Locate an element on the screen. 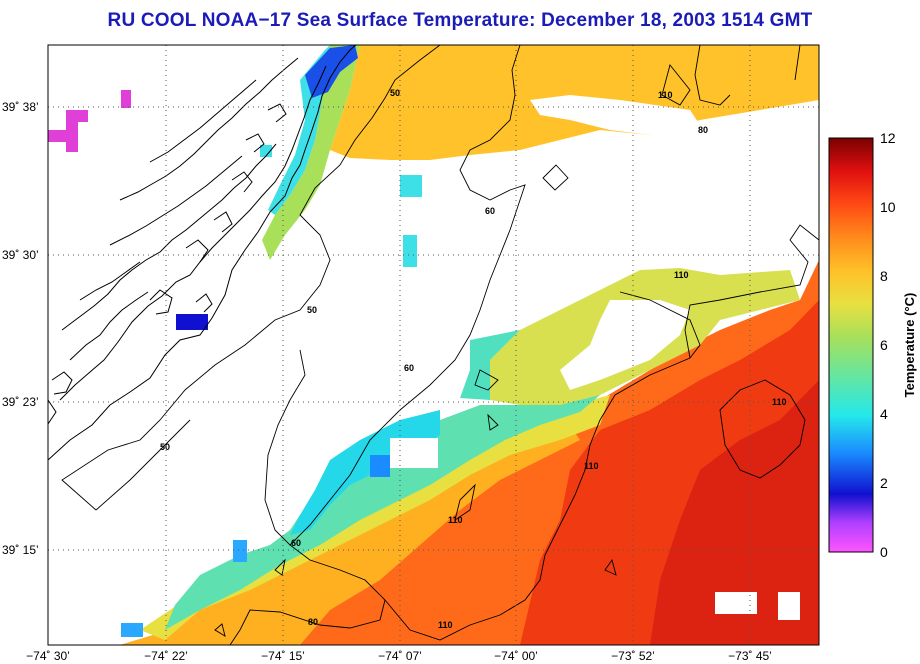 Image resolution: width=920 pixels, height=664 pixels. lon-tick-label: −73˚ 45’ is located at coordinates (750, 656).